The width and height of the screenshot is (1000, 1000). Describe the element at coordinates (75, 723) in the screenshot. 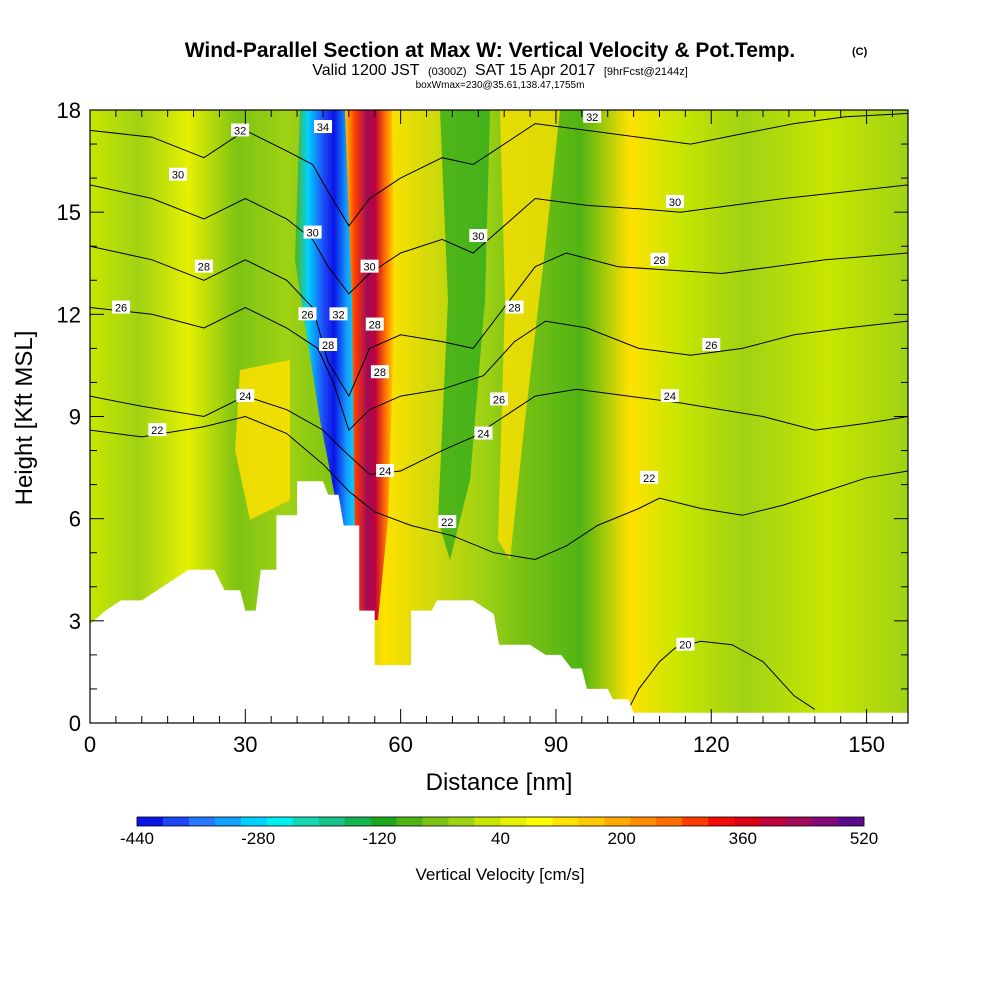

I see `y-tick-label: 0` at that location.